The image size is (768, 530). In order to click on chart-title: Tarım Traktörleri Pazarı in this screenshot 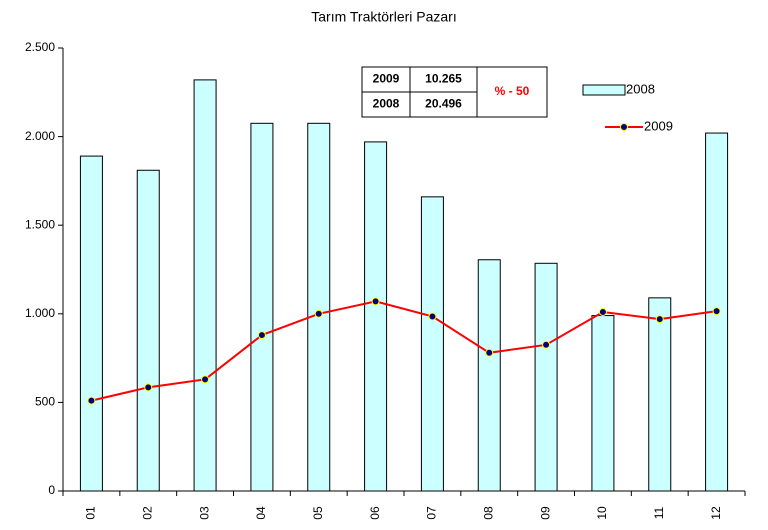, I will do `click(383, 17)`.